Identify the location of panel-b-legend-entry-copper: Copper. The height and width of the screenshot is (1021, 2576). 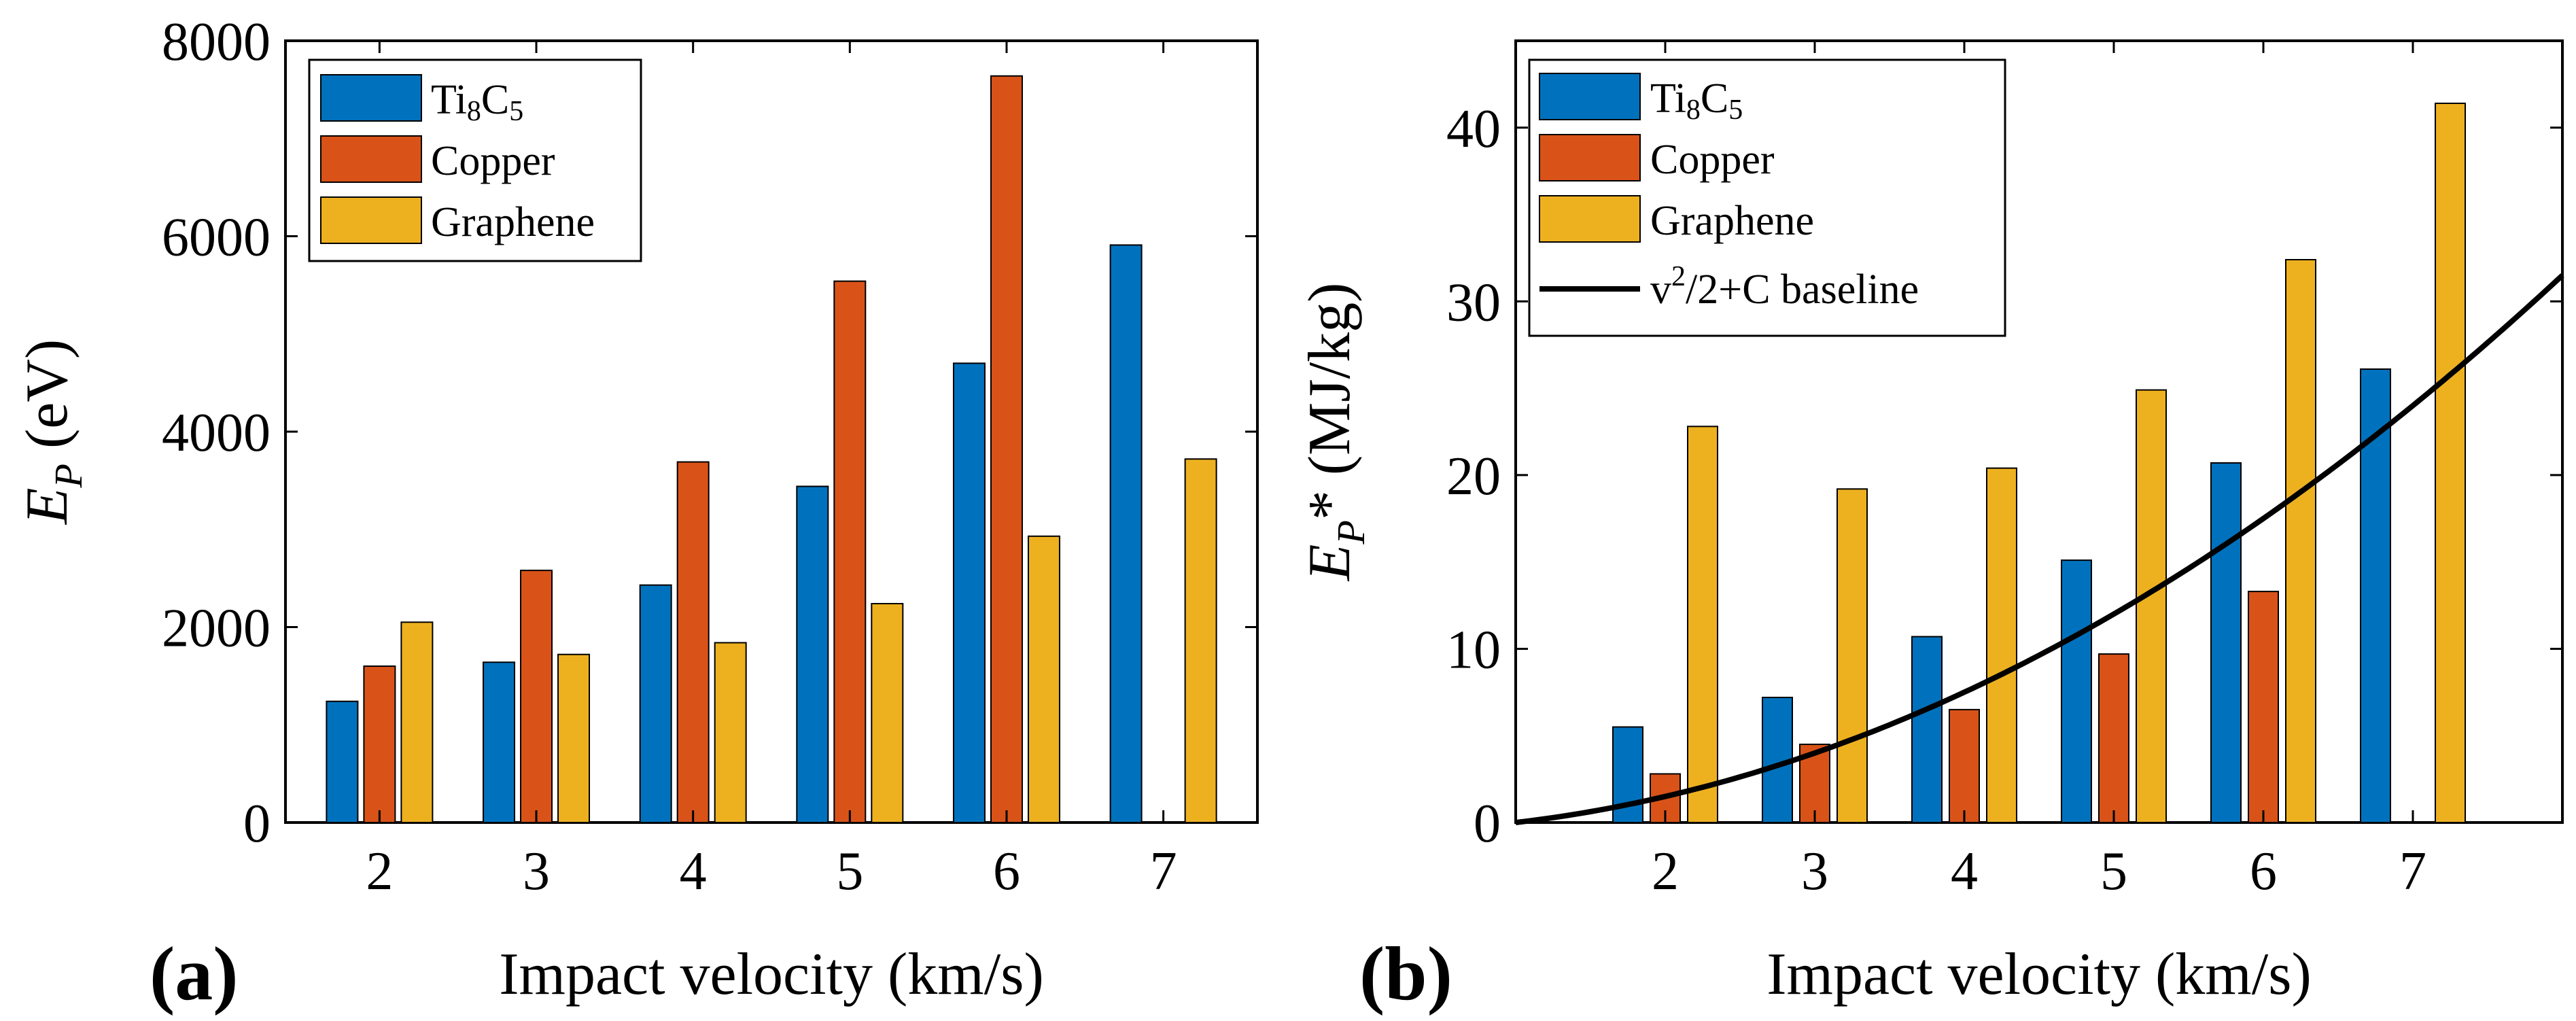
(1657, 158).